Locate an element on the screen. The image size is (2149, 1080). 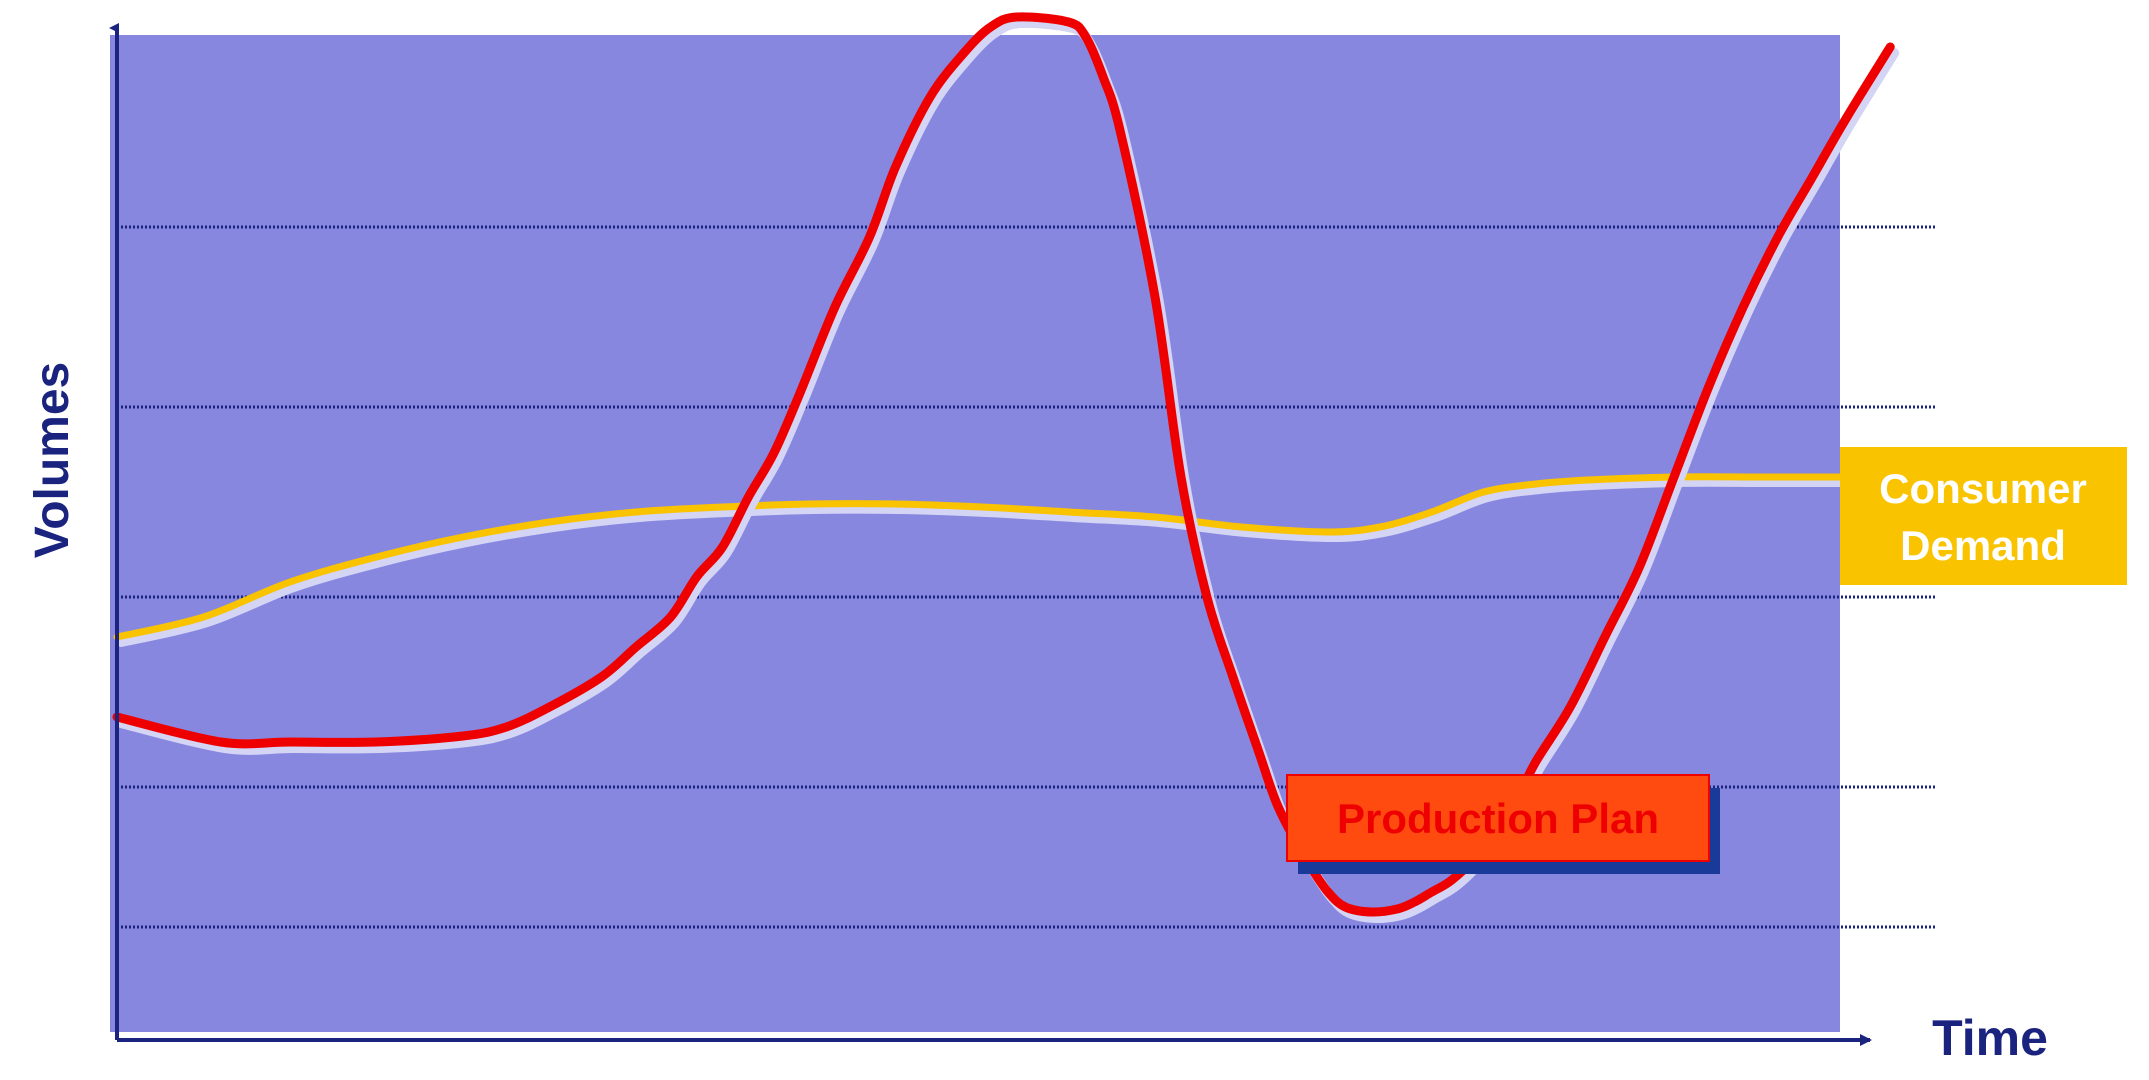
consumer-demand-label-line1: Consumer is located at coordinates (1983, 488).